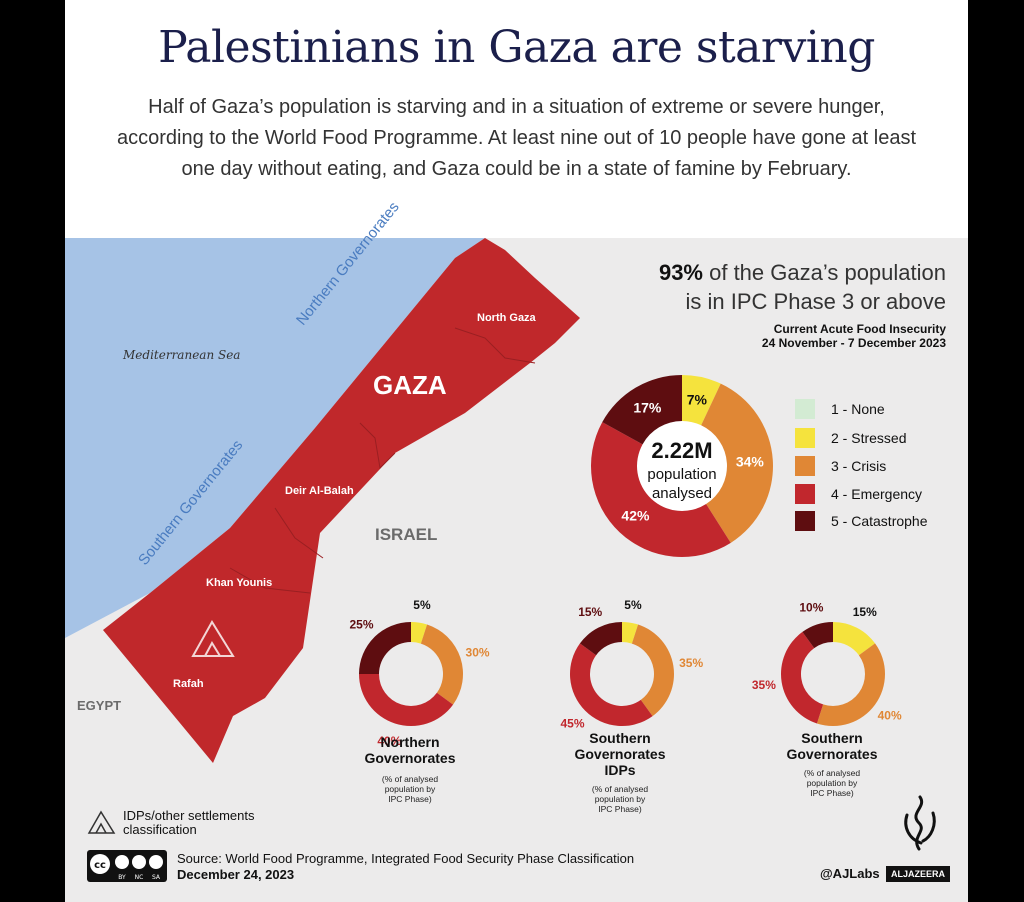 The image size is (1024, 902). What do you see at coordinates (506, 318) in the screenshot?
I see `place-north-gaza: North Gaza` at bounding box center [506, 318].